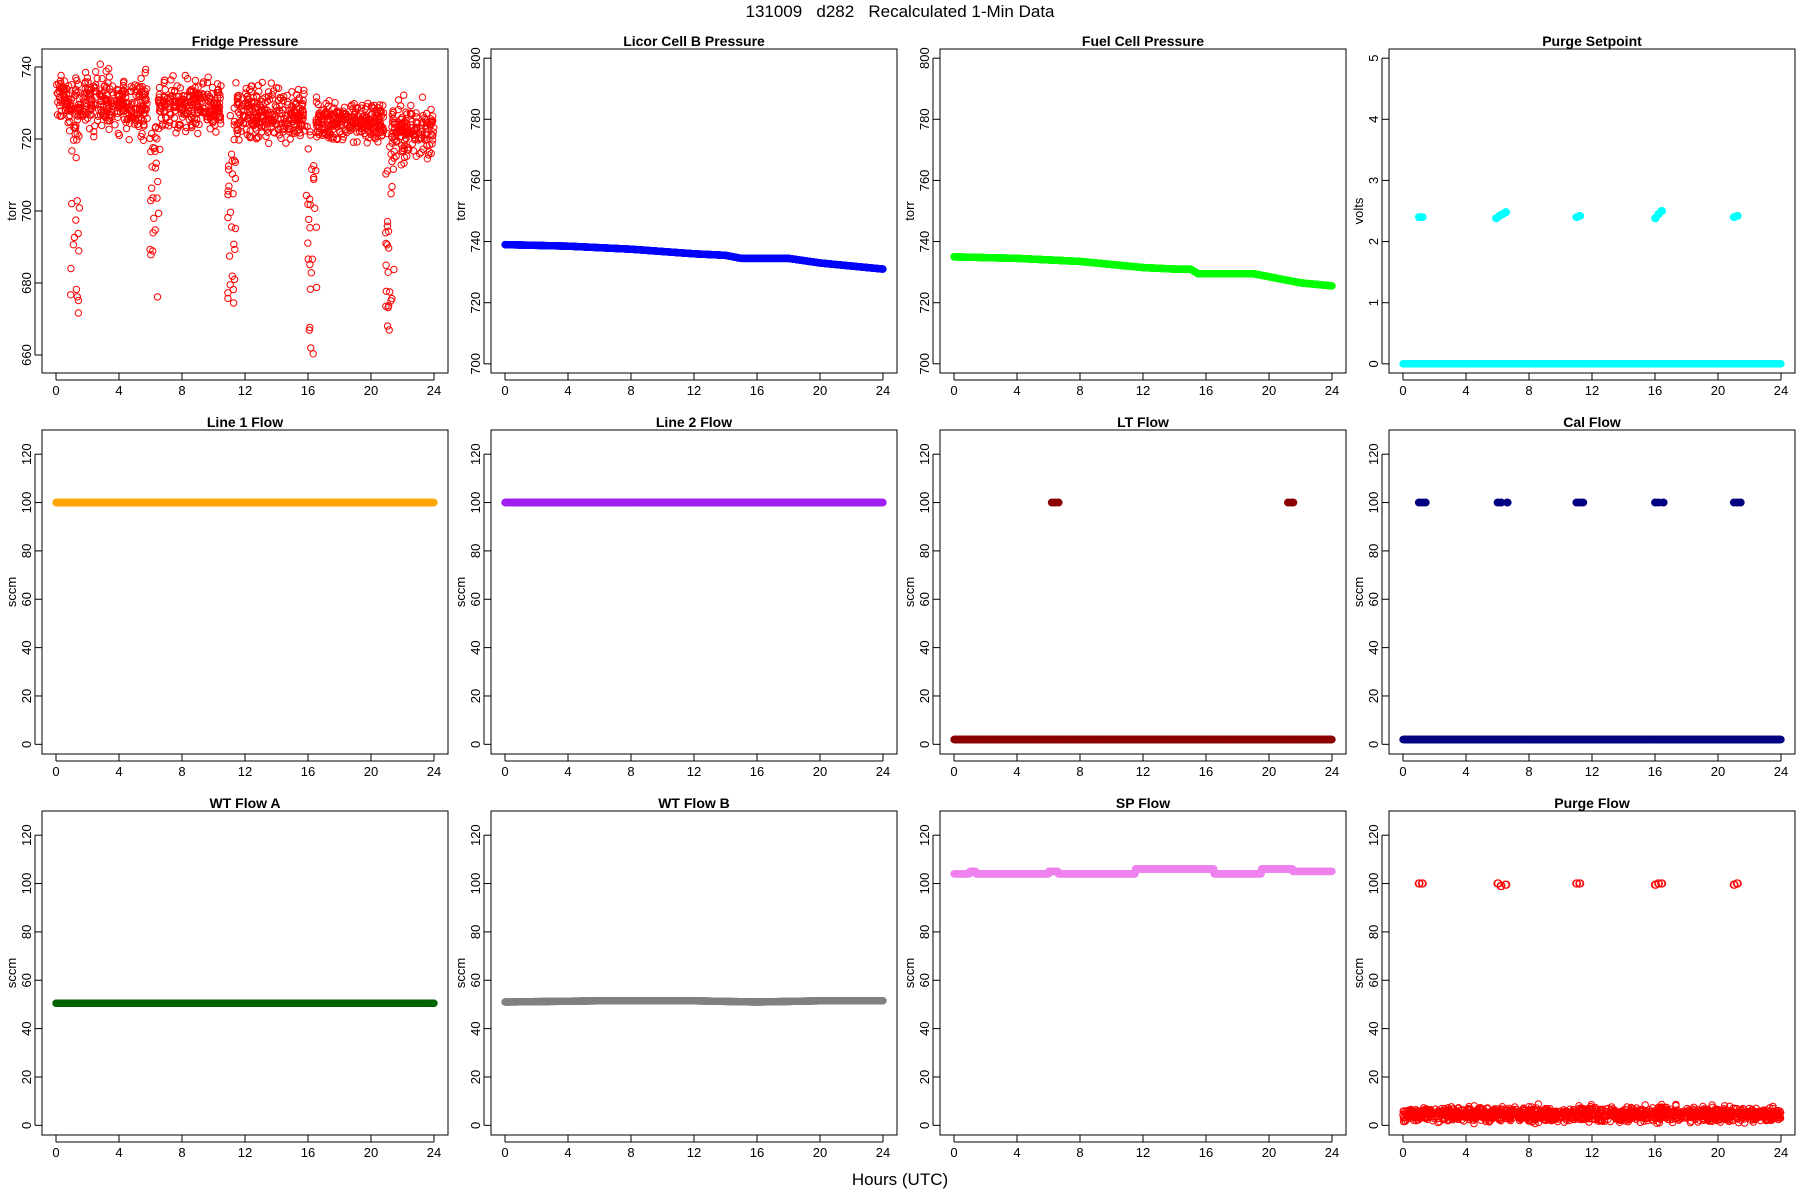 This screenshot has width=1800, height=1200. I want to click on x-tick-label: 12, so click(1143, 390).